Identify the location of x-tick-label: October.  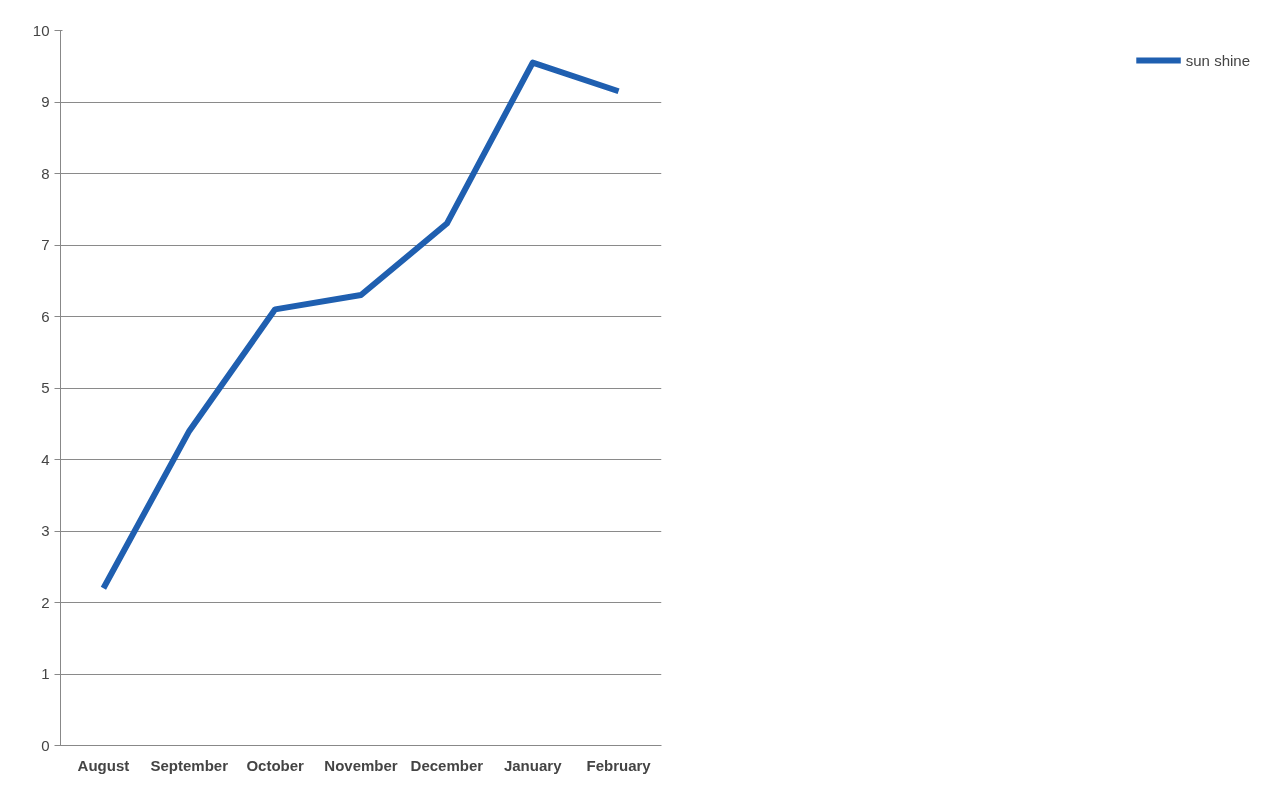
(275, 765).